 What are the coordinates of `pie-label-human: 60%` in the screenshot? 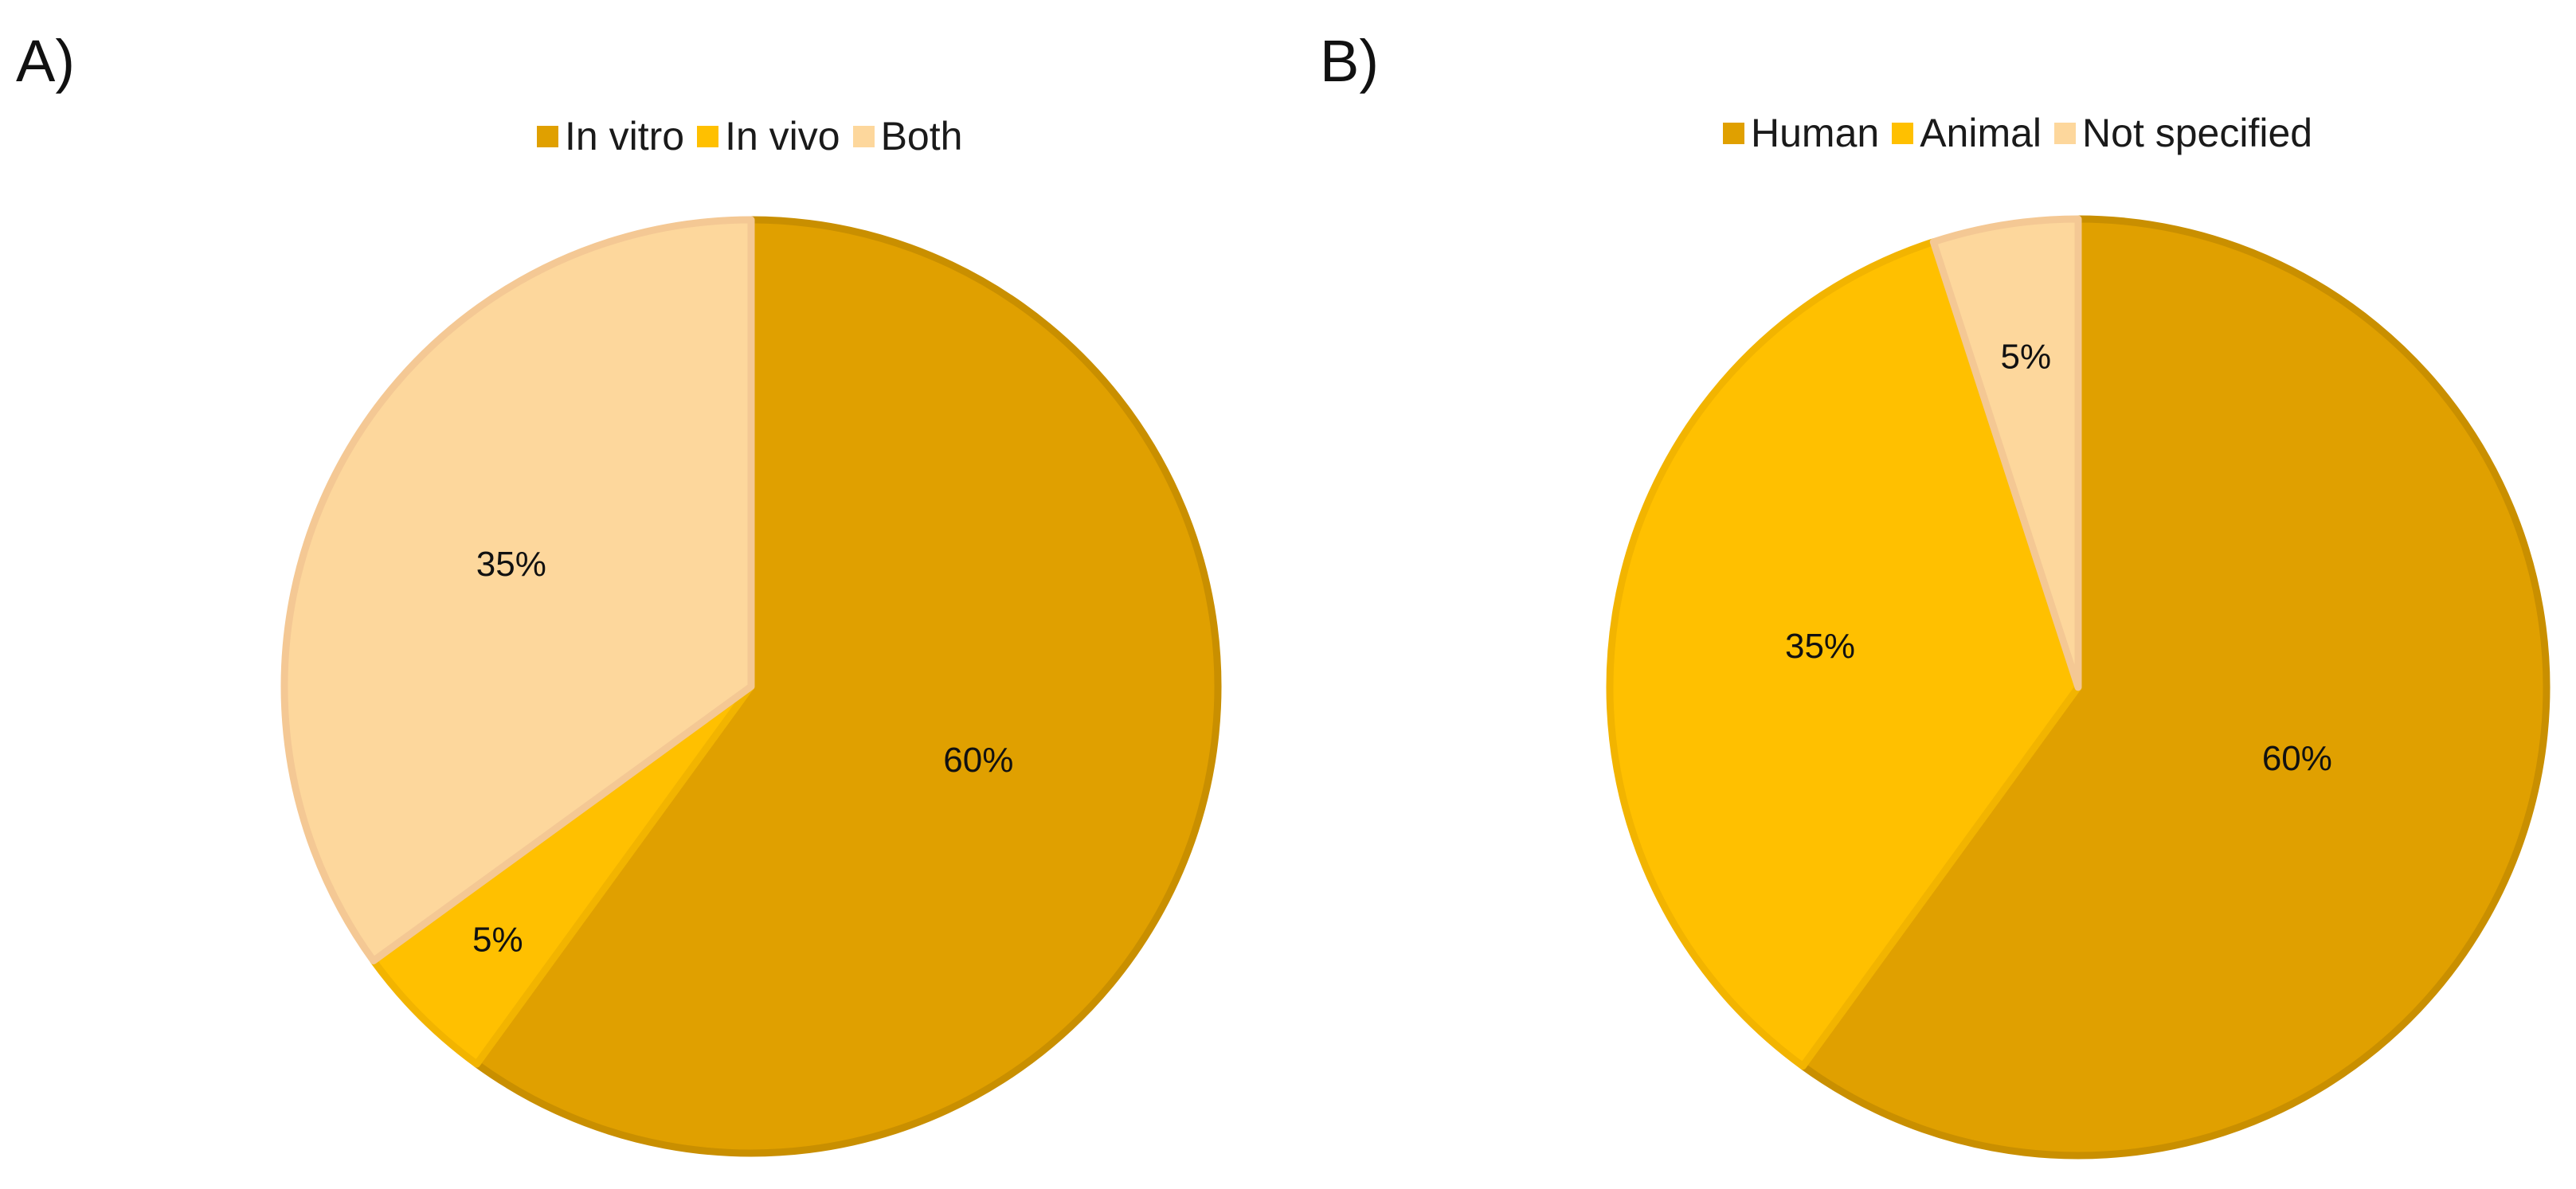 It's located at (2297, 758).